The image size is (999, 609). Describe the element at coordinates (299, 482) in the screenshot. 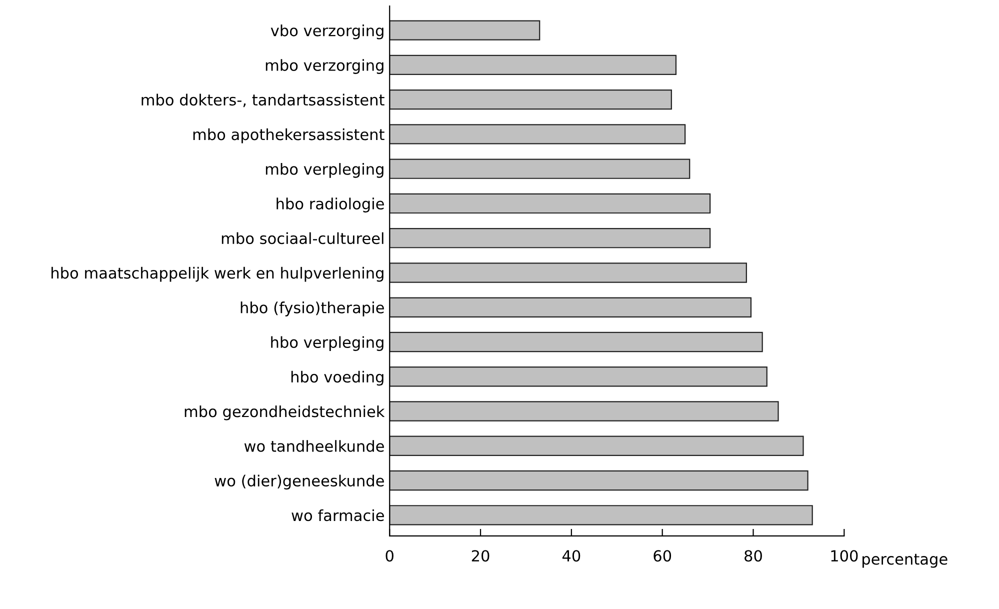

I see `y-tick-label: wo (dier)geneeskunde` at that location.